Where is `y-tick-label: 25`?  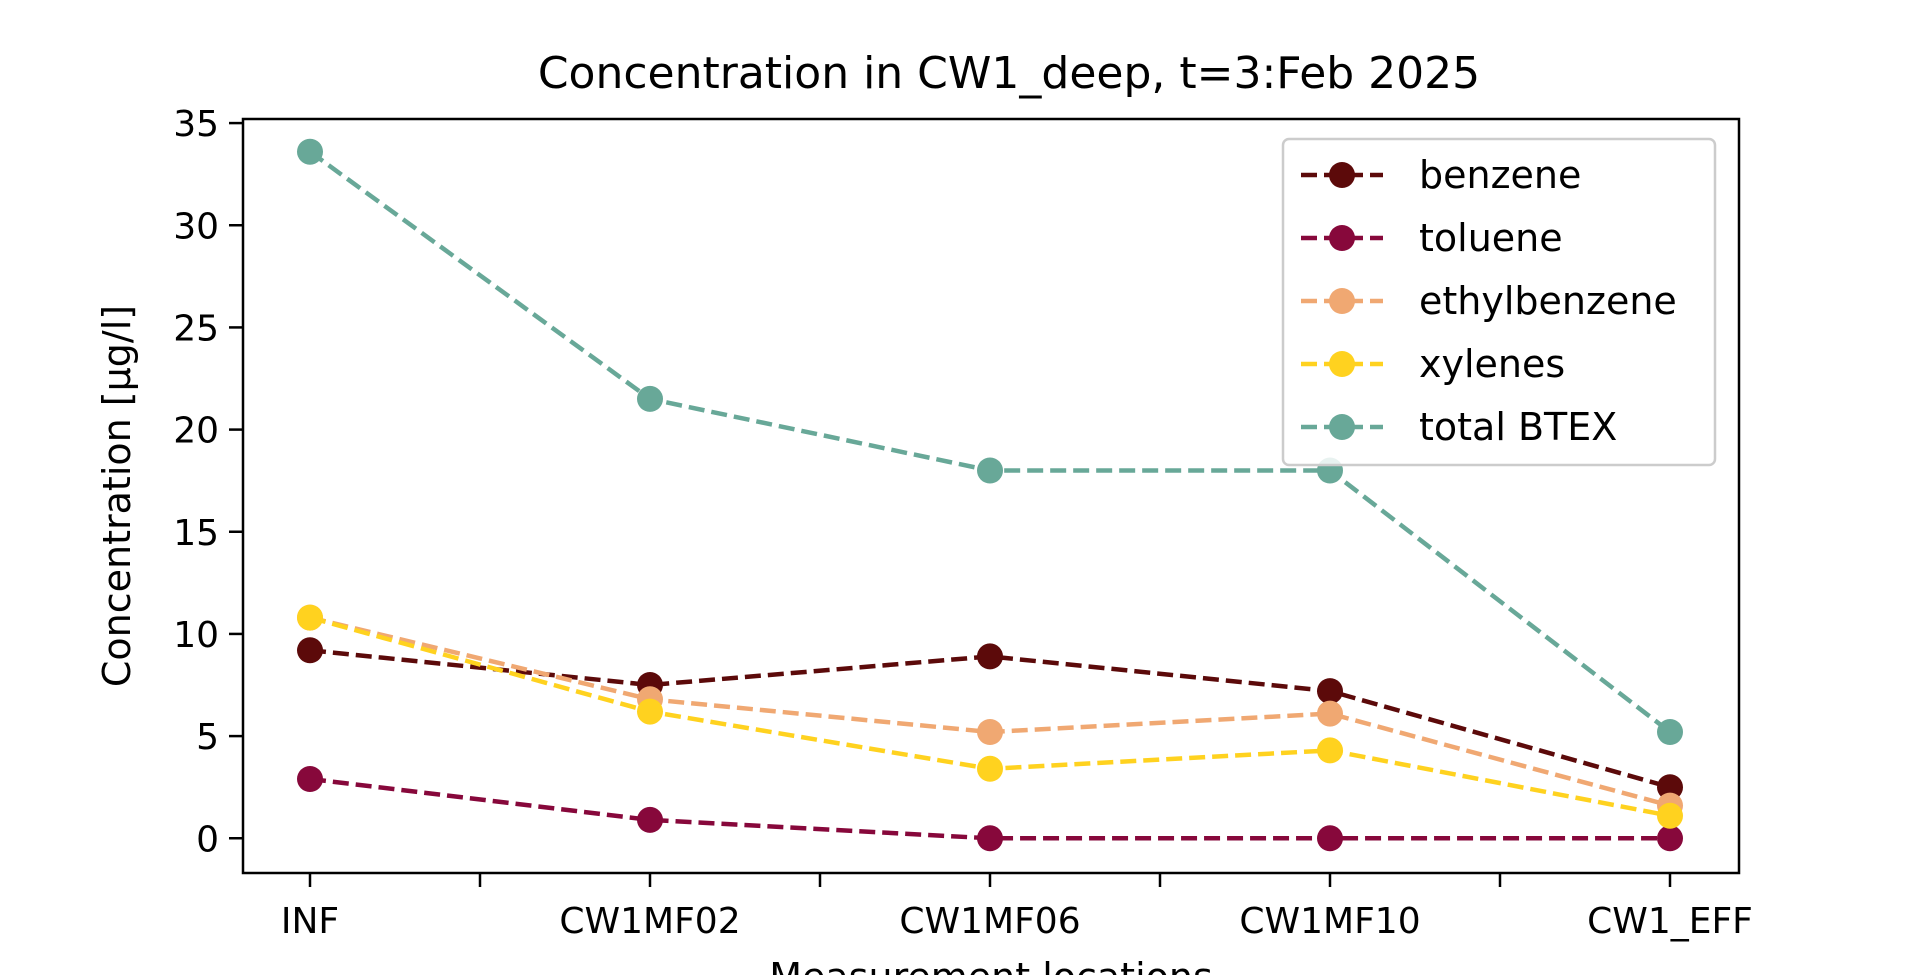 y-tick-label: 25 is located at coordinates (196, 328).